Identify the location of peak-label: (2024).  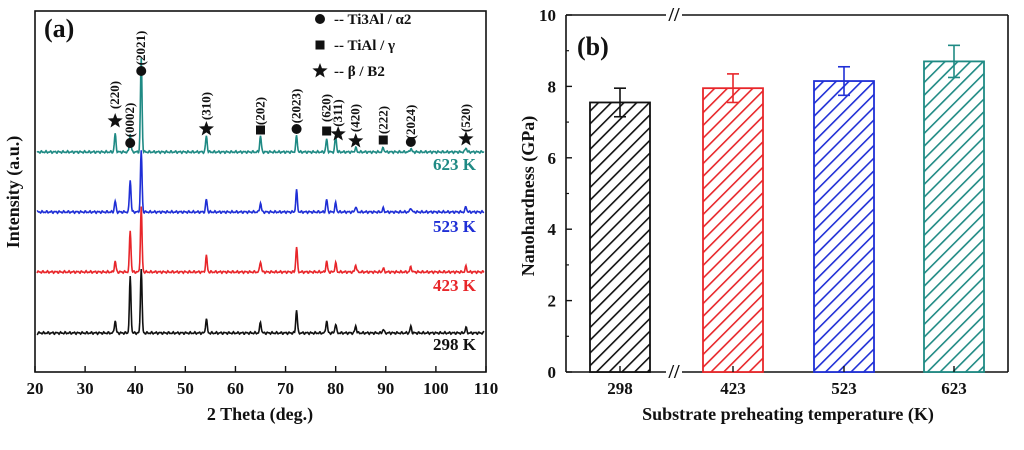
(410, 122).